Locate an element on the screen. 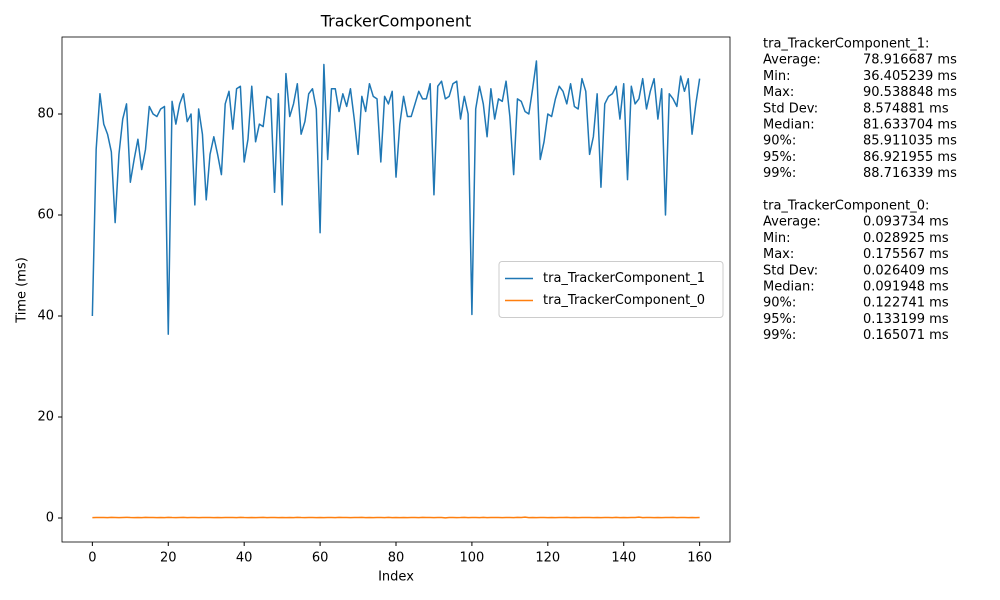 This screenshot has height=600, width=1000. x-tick-label: 40 is located at coordinates (244, 558).